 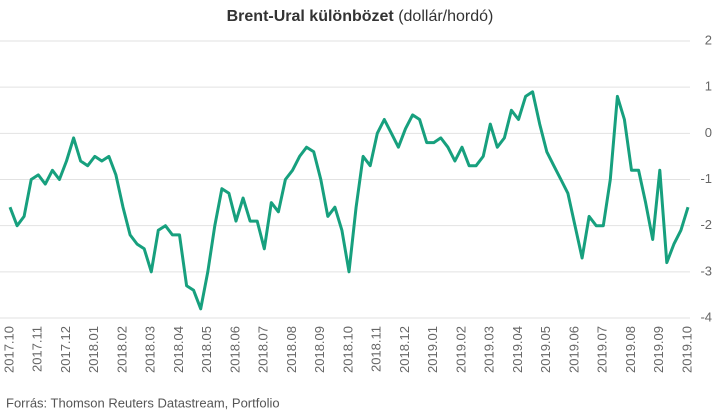 I want to click on x-tick-label: 2018.04, so click(x=178, y=349).